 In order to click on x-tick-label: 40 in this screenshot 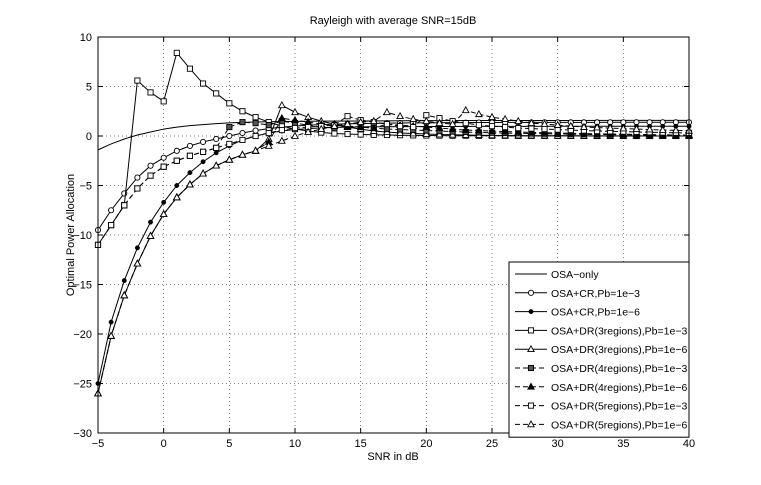, I will do `click(689, 444)`.